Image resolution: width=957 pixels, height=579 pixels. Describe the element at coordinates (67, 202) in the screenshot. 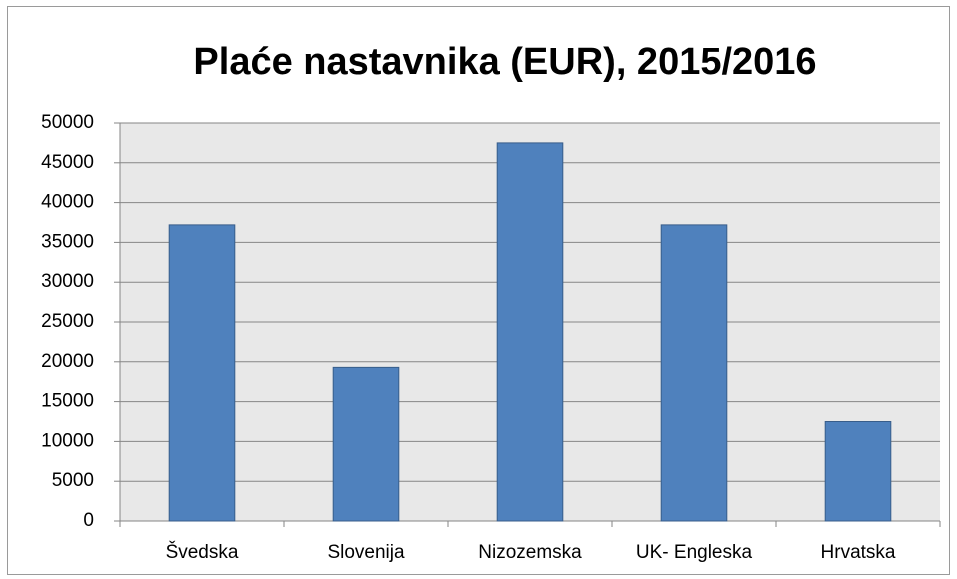

I see `y-tick-label: 40000` at that location.